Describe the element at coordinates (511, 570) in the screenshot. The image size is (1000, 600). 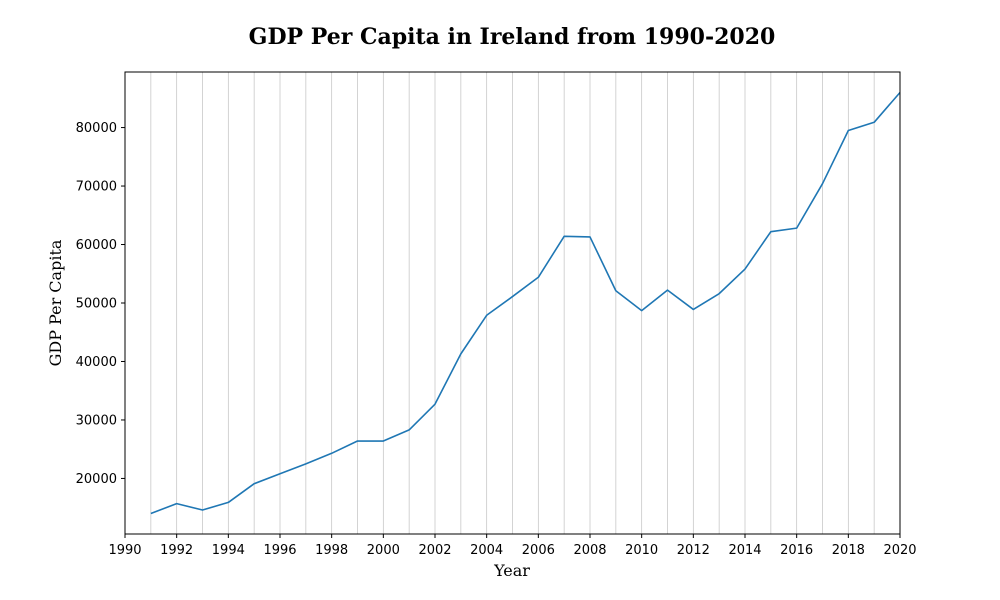
I see `x-axis-label: Year` at that location.